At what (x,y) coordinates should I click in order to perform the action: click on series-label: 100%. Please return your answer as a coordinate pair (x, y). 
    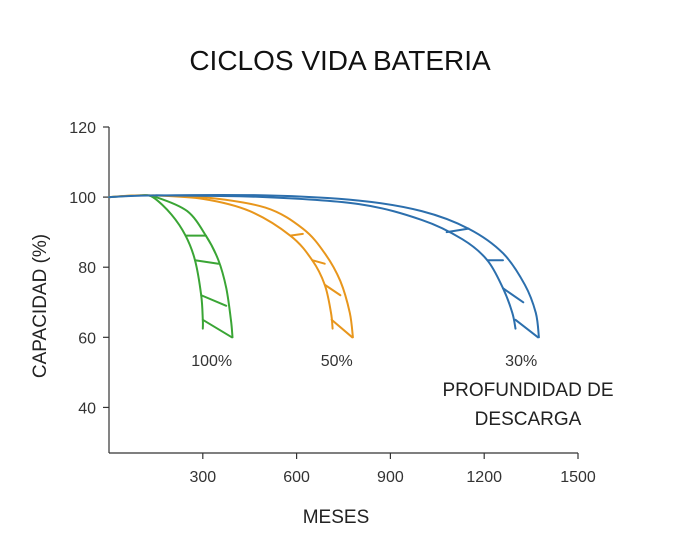
    Looking at the image, I should click on (211, 361).